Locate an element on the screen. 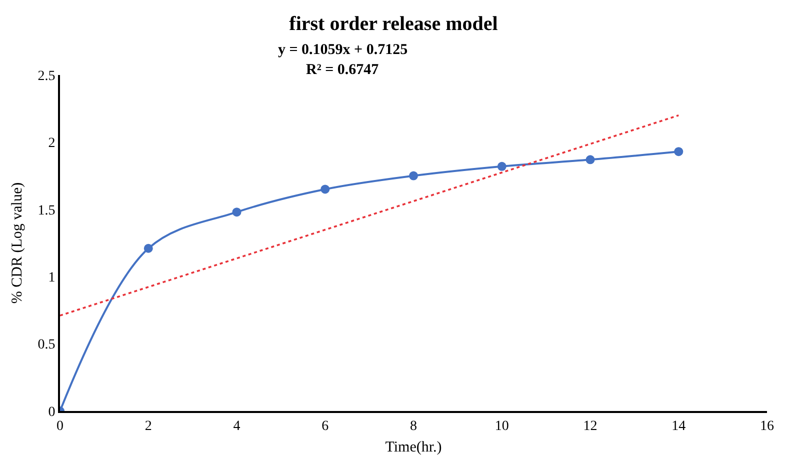  y-axis-title: % CDR (Log value) is located at coordinates (17, 243).